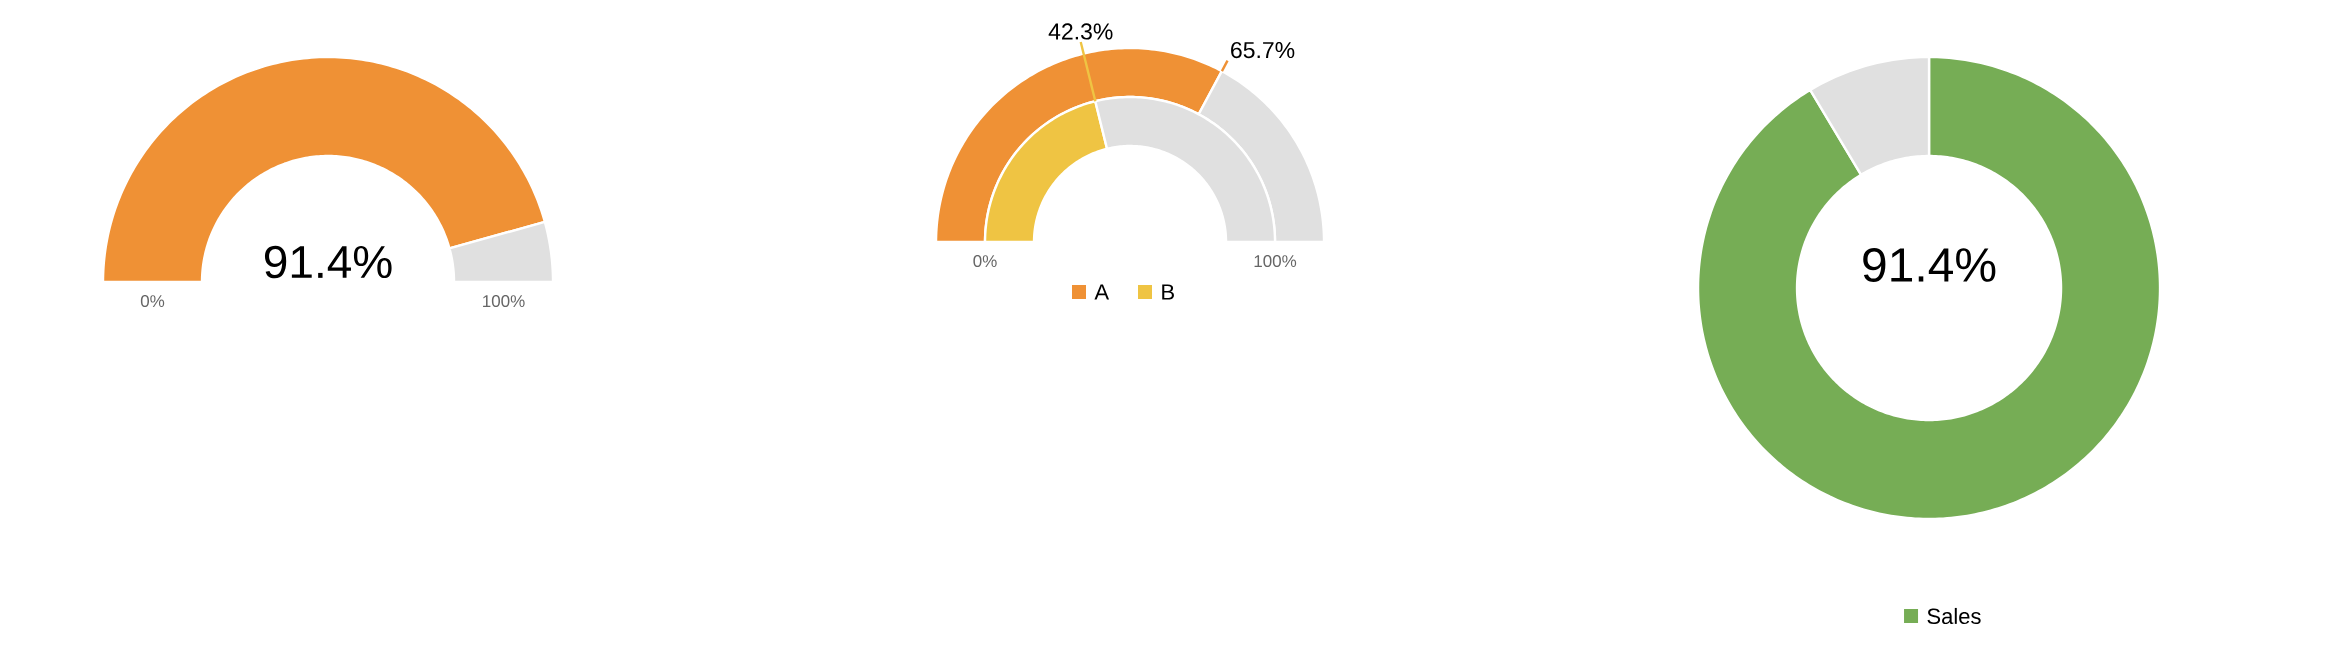  What do you see at coordinates (1102, 292) in the screenshot?
I see `legend-label: A` at bounding box center [1102, 292].